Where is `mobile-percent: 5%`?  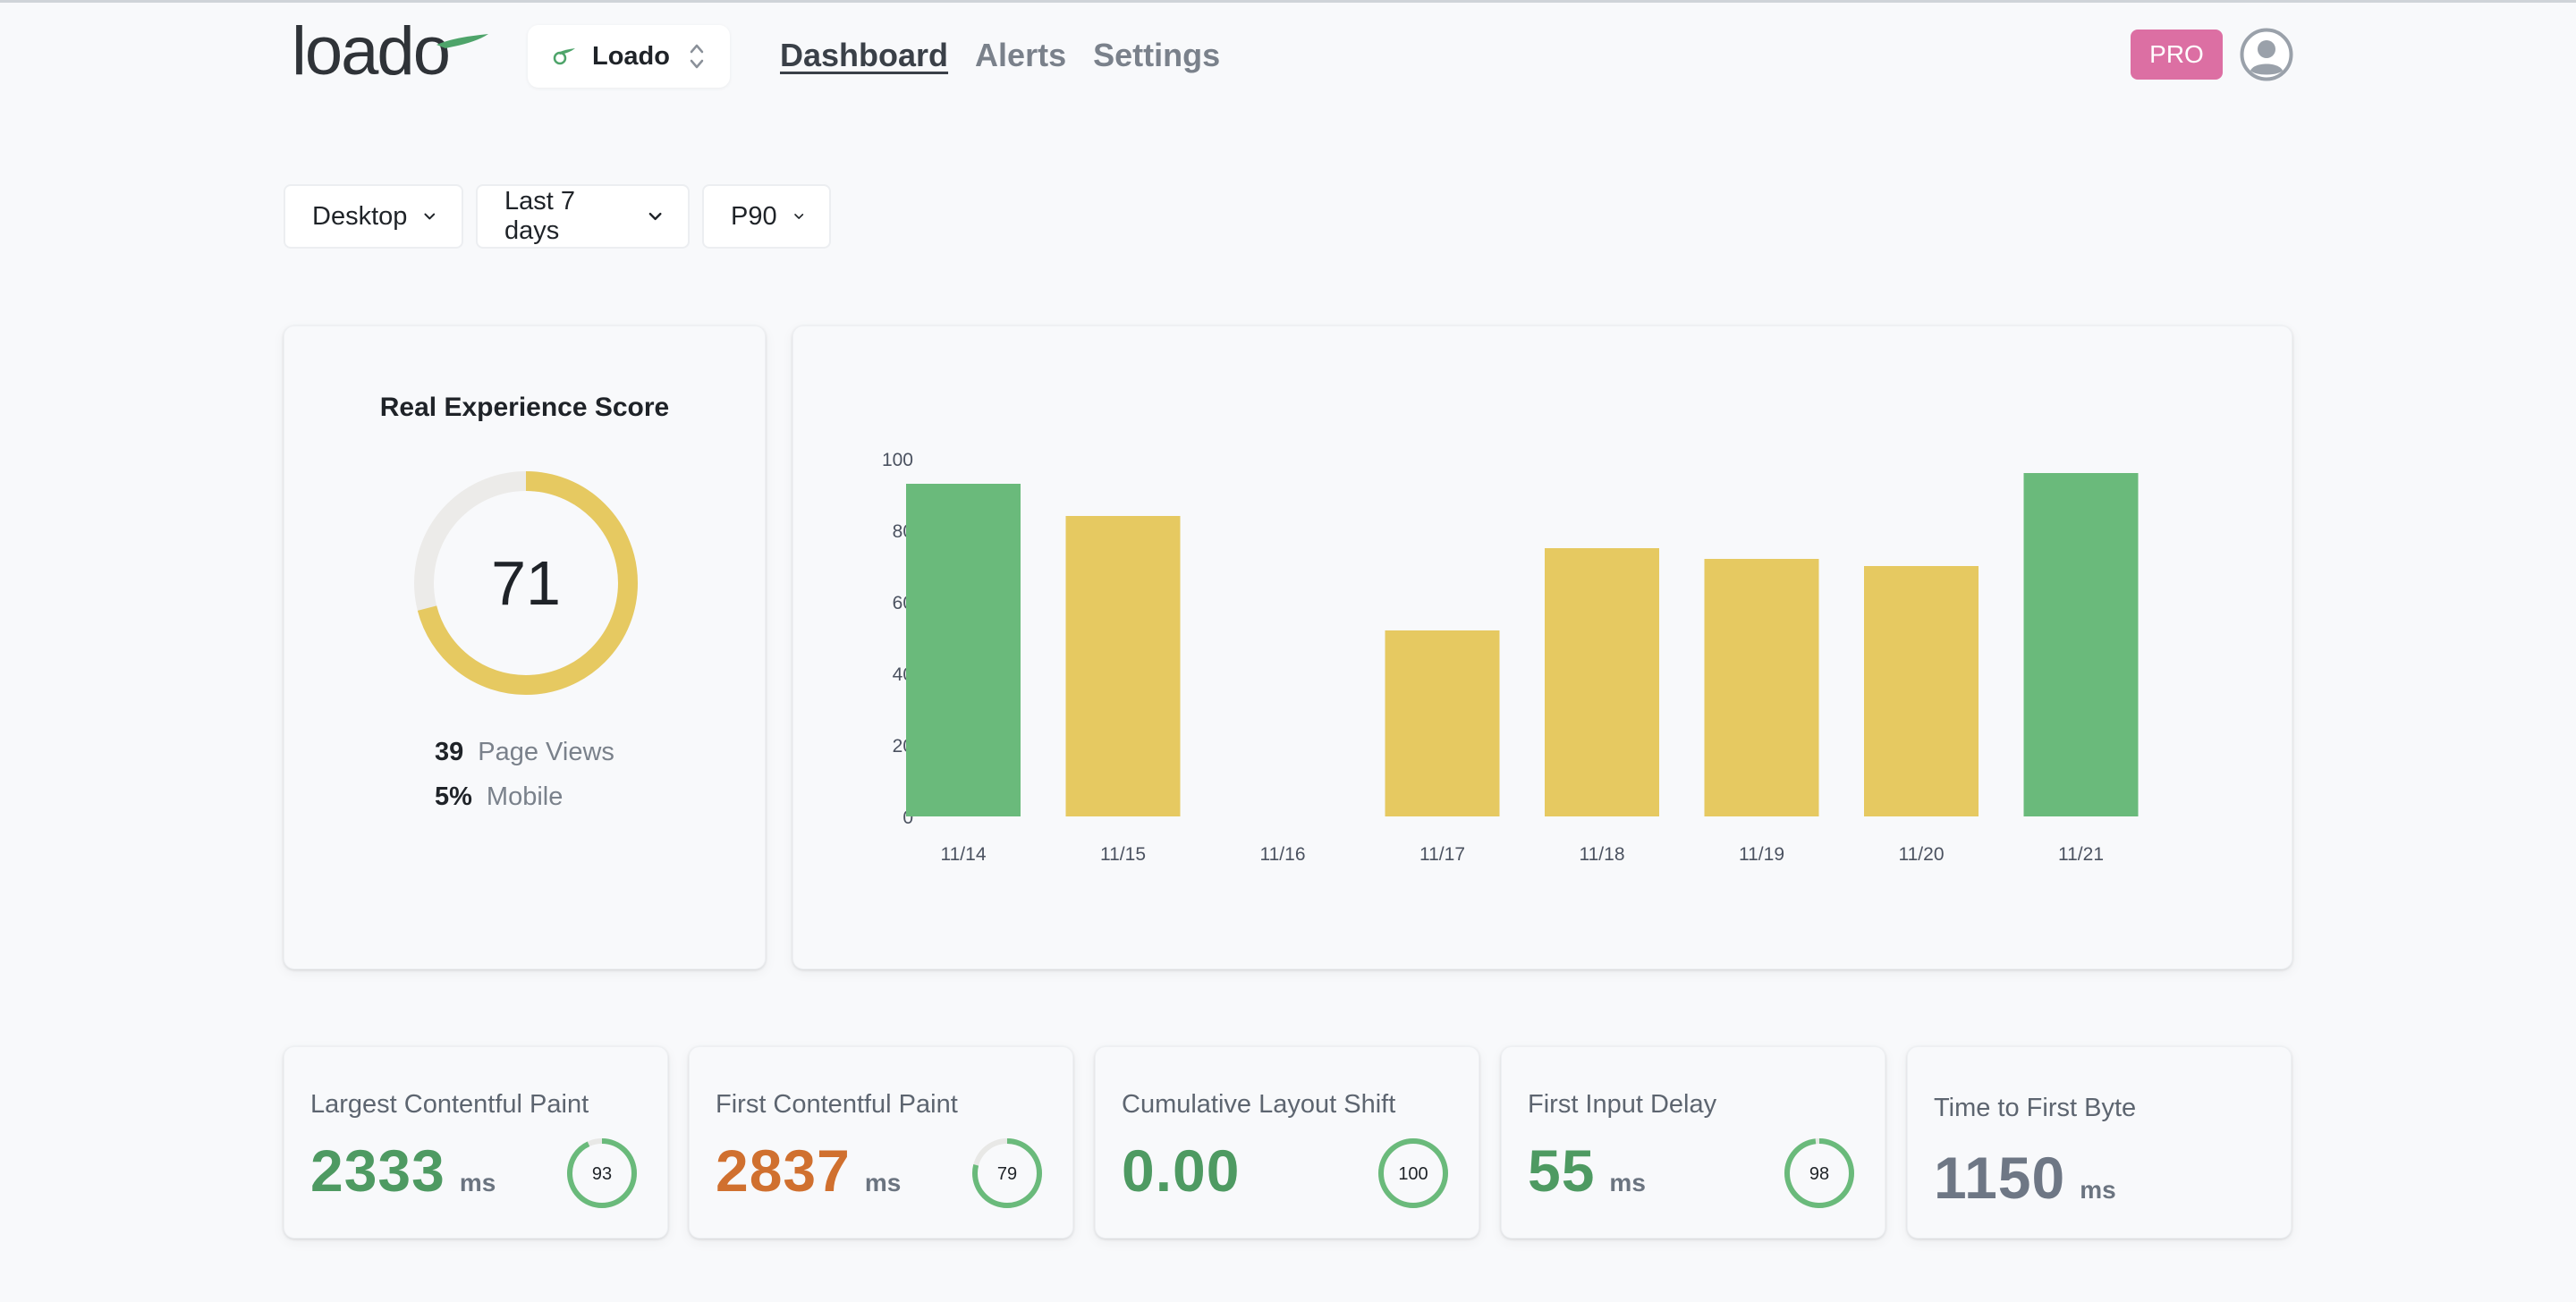
mobile-percent: 5% is located at coordinates (453, 796).